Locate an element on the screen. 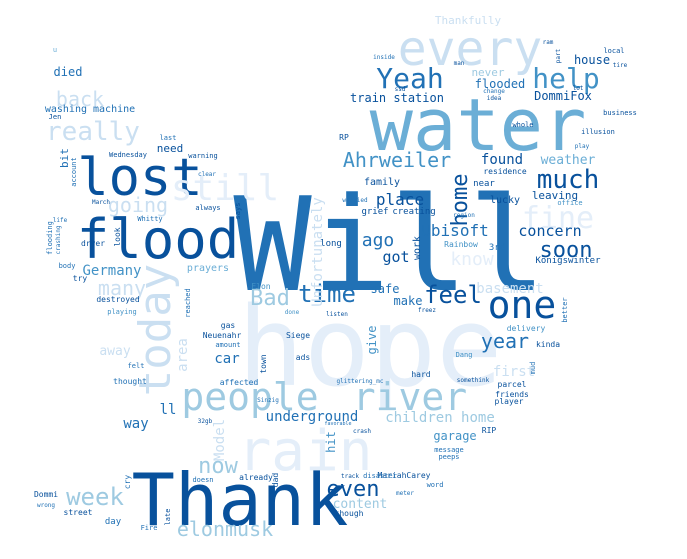 The image size is (687, 559). cloud-word: account is located at coordinates (74, 172).